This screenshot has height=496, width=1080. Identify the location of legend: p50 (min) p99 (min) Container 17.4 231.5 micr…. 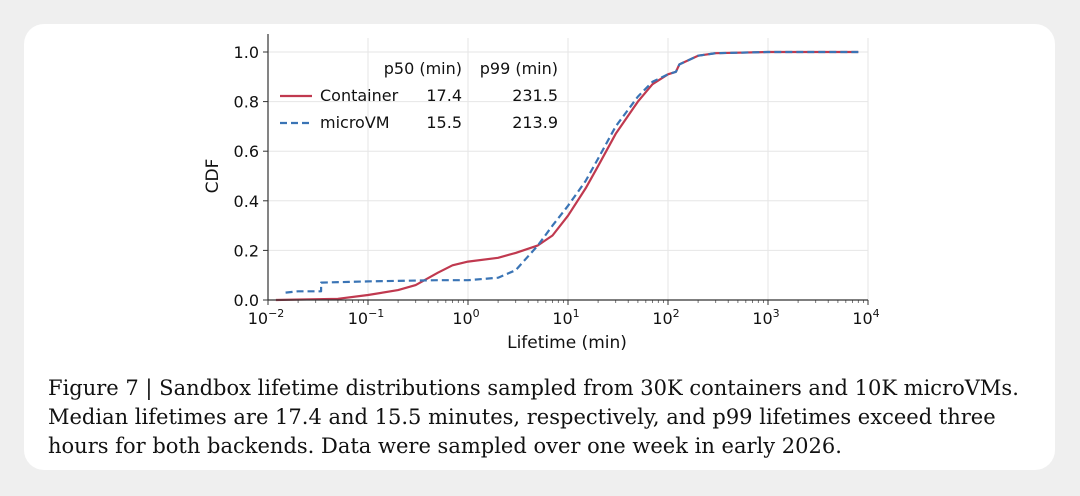
(419, 95).